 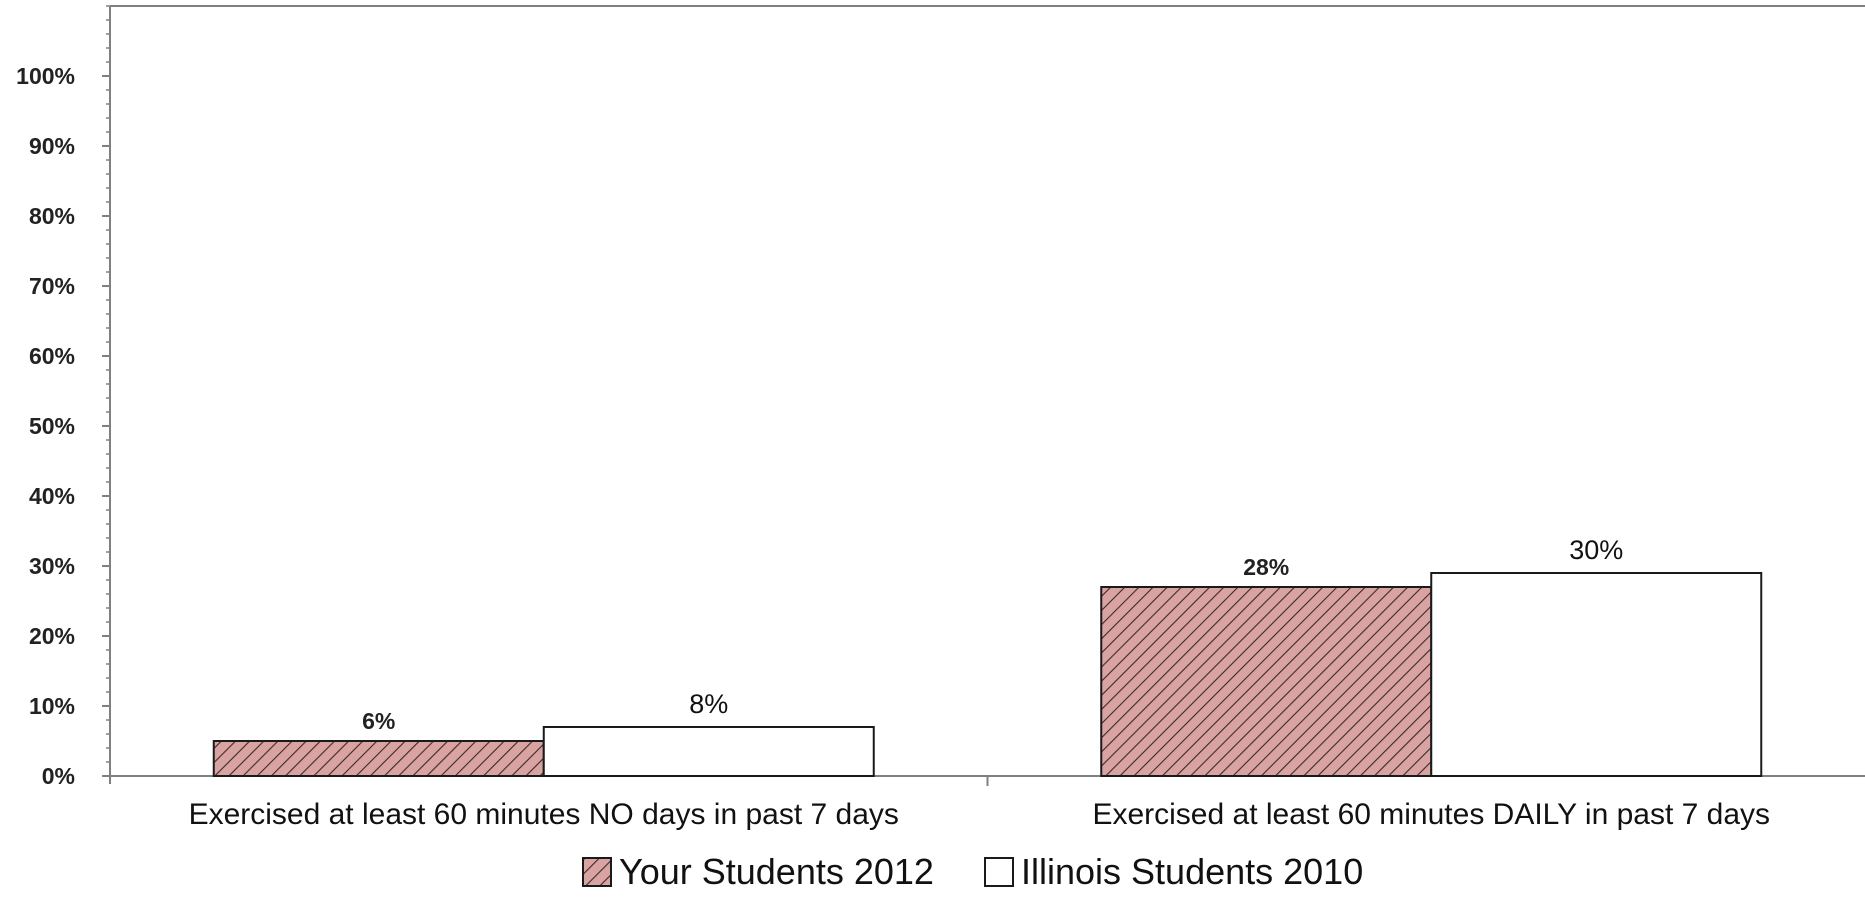 What do you see at coordinates (597, 872) in the screenshot?
I see `legend-swatch-your-students` at bounding box center [597, 872].